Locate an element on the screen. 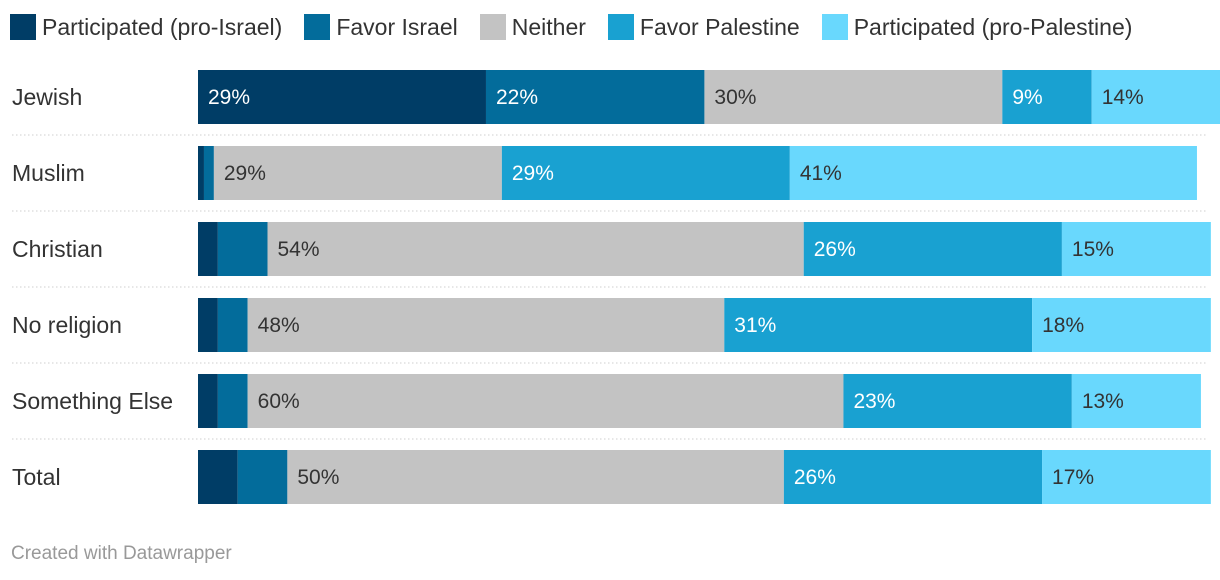 This screenshot has width=1220, height=580. bar-row-total: Total 50% 26% 17% is located at coordinates (611, 477).